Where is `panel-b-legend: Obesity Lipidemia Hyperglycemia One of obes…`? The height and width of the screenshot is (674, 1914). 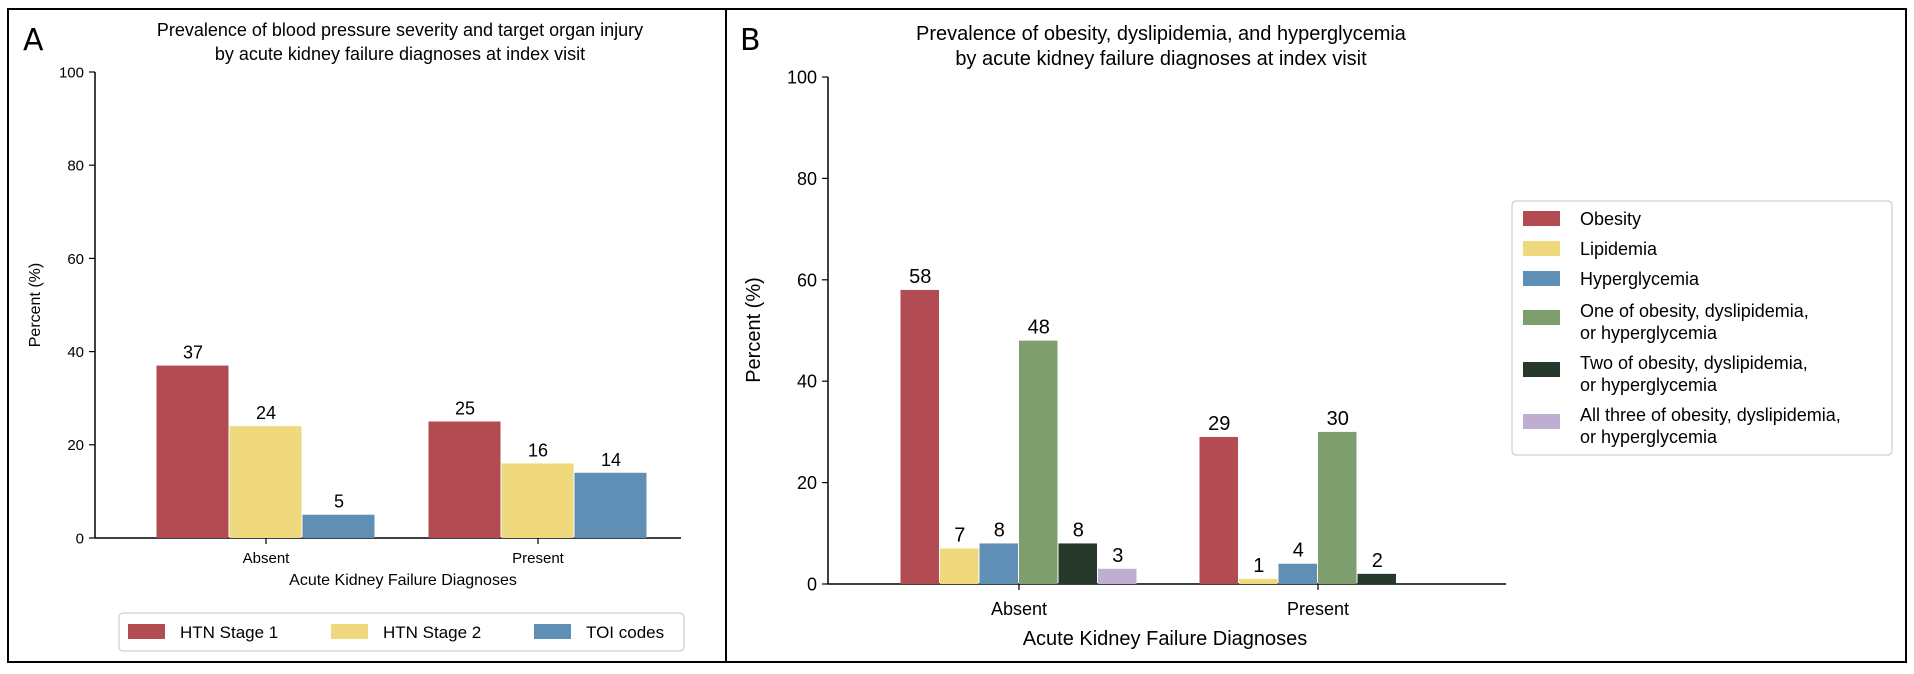
panel-b-legend: Obesity Lipidemia Hyperglycemia One of obes… is located at coordinates (1702, 328).